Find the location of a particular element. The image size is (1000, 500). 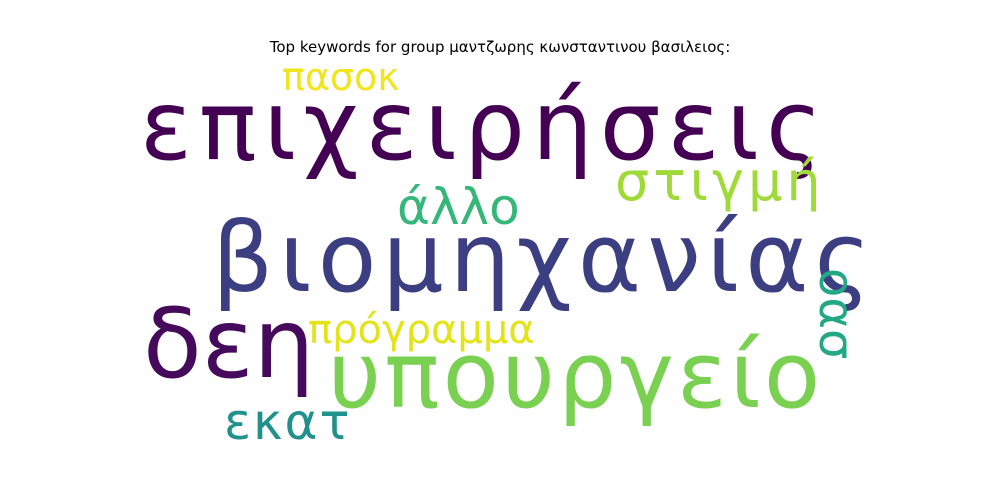

word-programma: πρόγραμμα is located at coordinates (421, 330).